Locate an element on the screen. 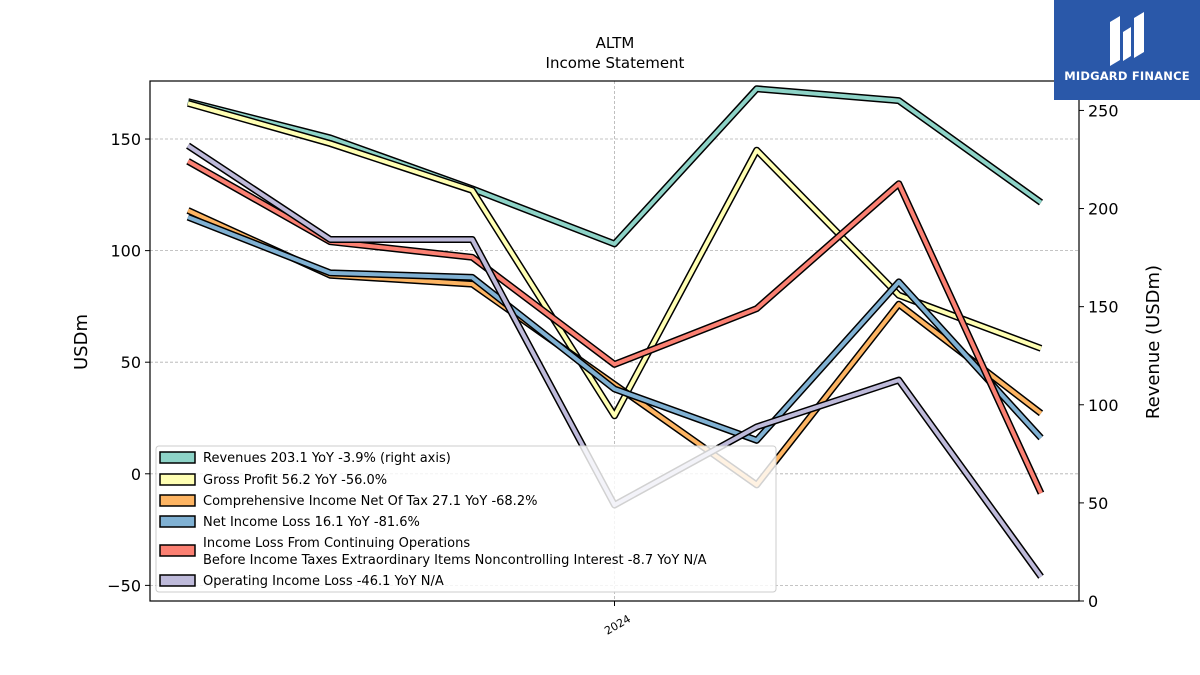  y-tick-label: −50 is located at coordinates (124, 585).